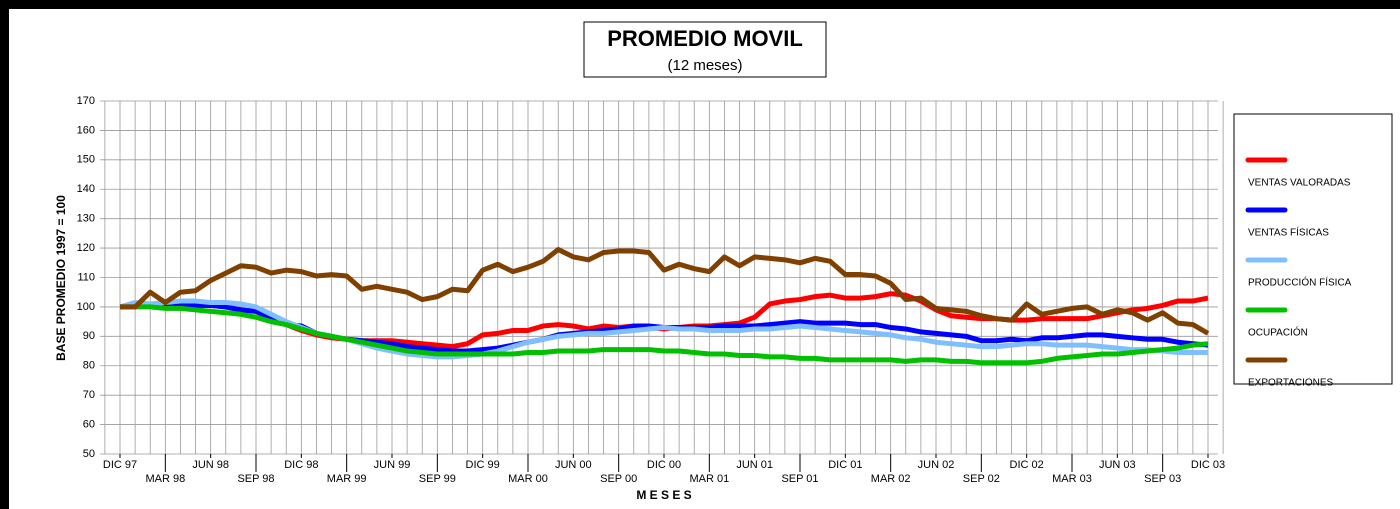 The image size is (1400, 509). What do you see at coordinates (86, 160) in the screenshot?
I see `y-tick-label: 150` at bounding box center [86, 160].